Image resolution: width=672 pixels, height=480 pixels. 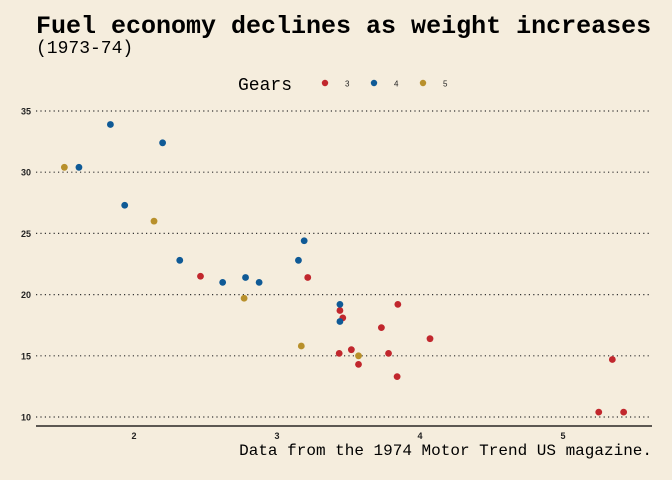 I want to click on legend-label-4: 4, so click(x=396, y=84).